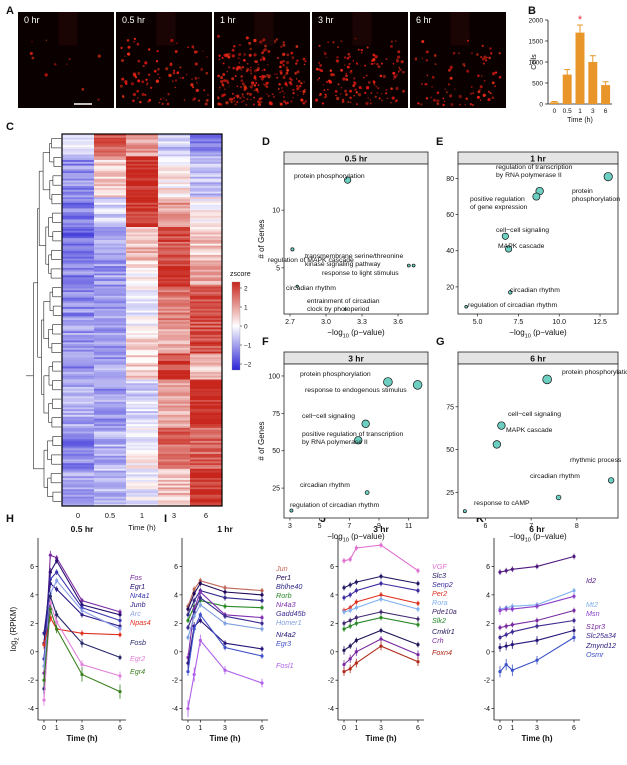 The image size is (627, 765). I want to click on micrograph-row: 0 hr 0.5 hr 1 hr 3 hr 6 hr, so click(262, 60).